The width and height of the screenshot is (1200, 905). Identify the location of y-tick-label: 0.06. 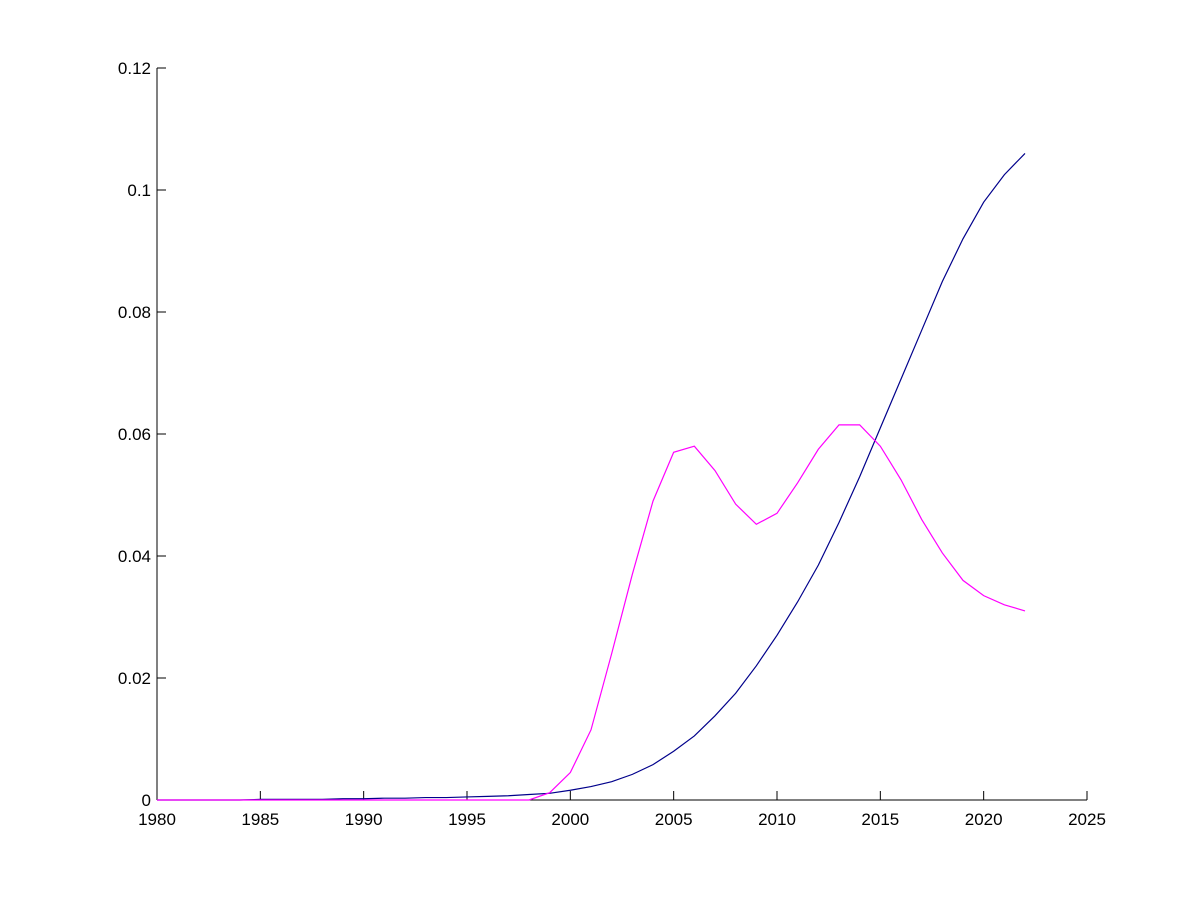
(134, 434).